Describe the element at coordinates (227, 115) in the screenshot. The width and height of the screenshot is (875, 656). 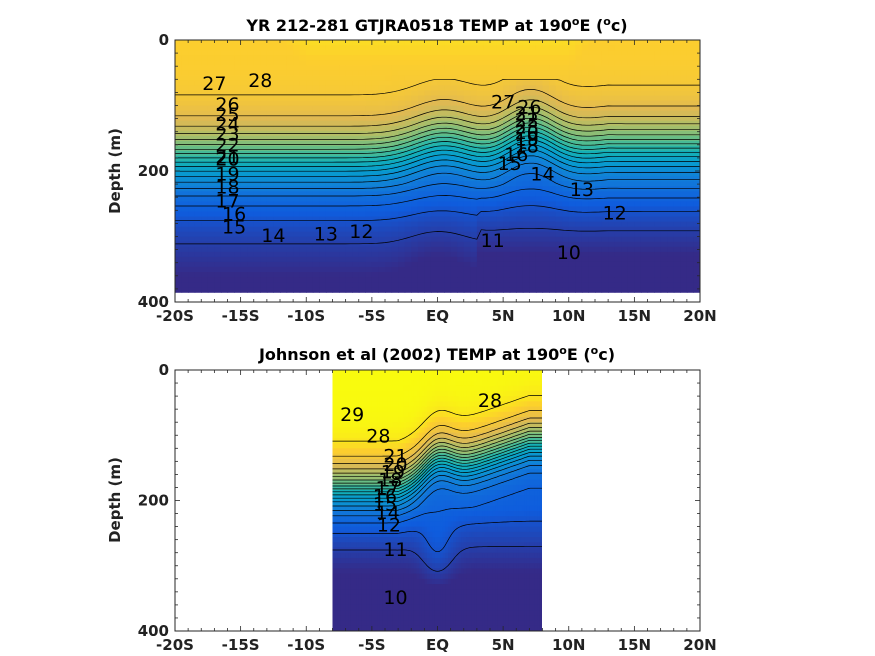
I see `contour-label: 25` at that location.